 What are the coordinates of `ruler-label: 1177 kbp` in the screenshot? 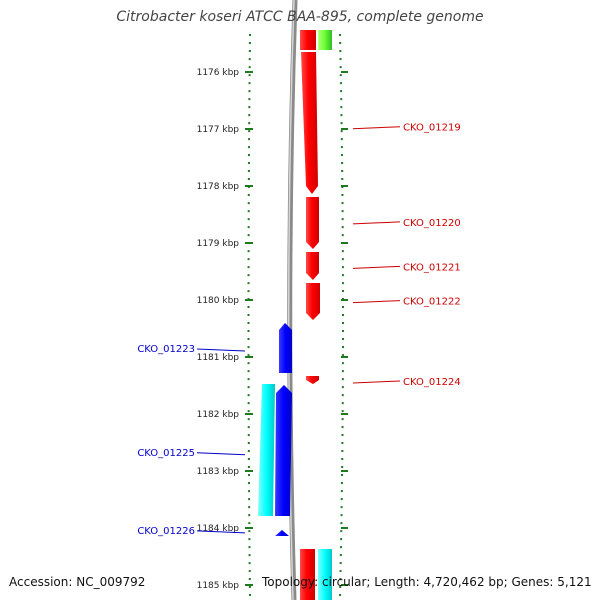 It's located at (218, 130).